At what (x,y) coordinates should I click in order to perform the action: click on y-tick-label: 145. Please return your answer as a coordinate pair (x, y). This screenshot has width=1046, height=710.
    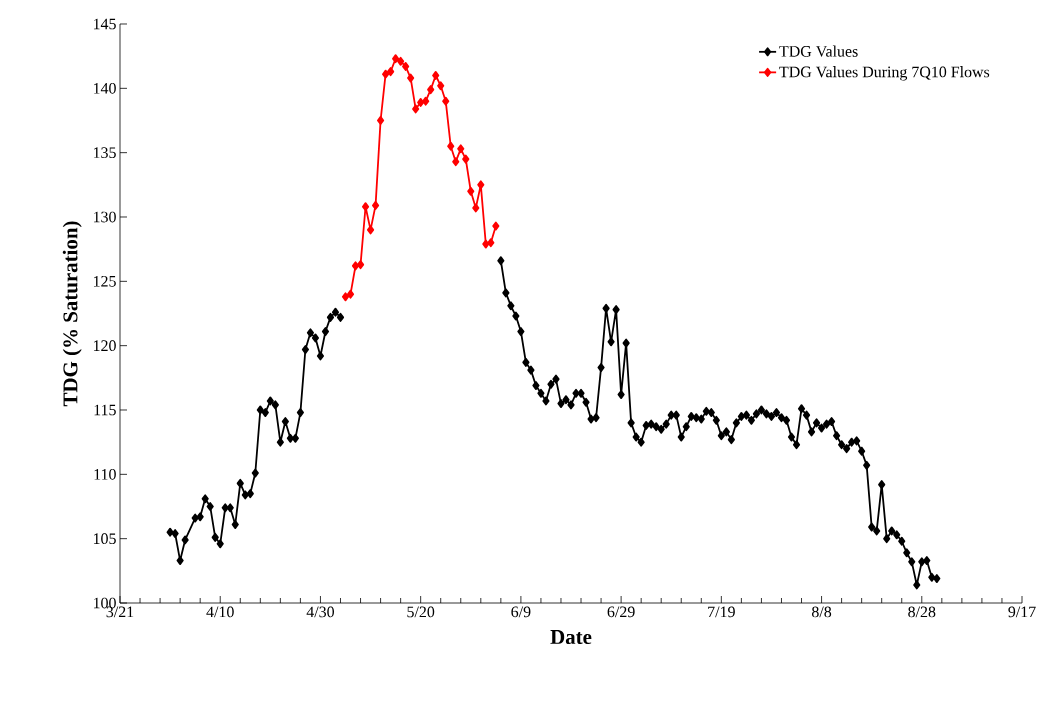
    Looking at the image, I should click on (104, 24).